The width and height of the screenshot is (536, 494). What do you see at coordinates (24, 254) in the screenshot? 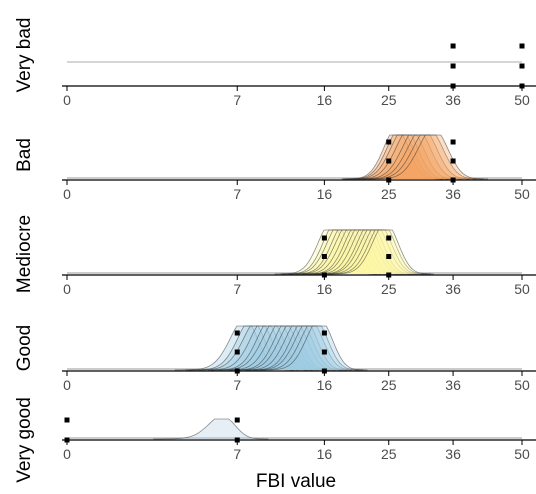
I see `row-label: Mediocre` at bounding box center [24, 254].